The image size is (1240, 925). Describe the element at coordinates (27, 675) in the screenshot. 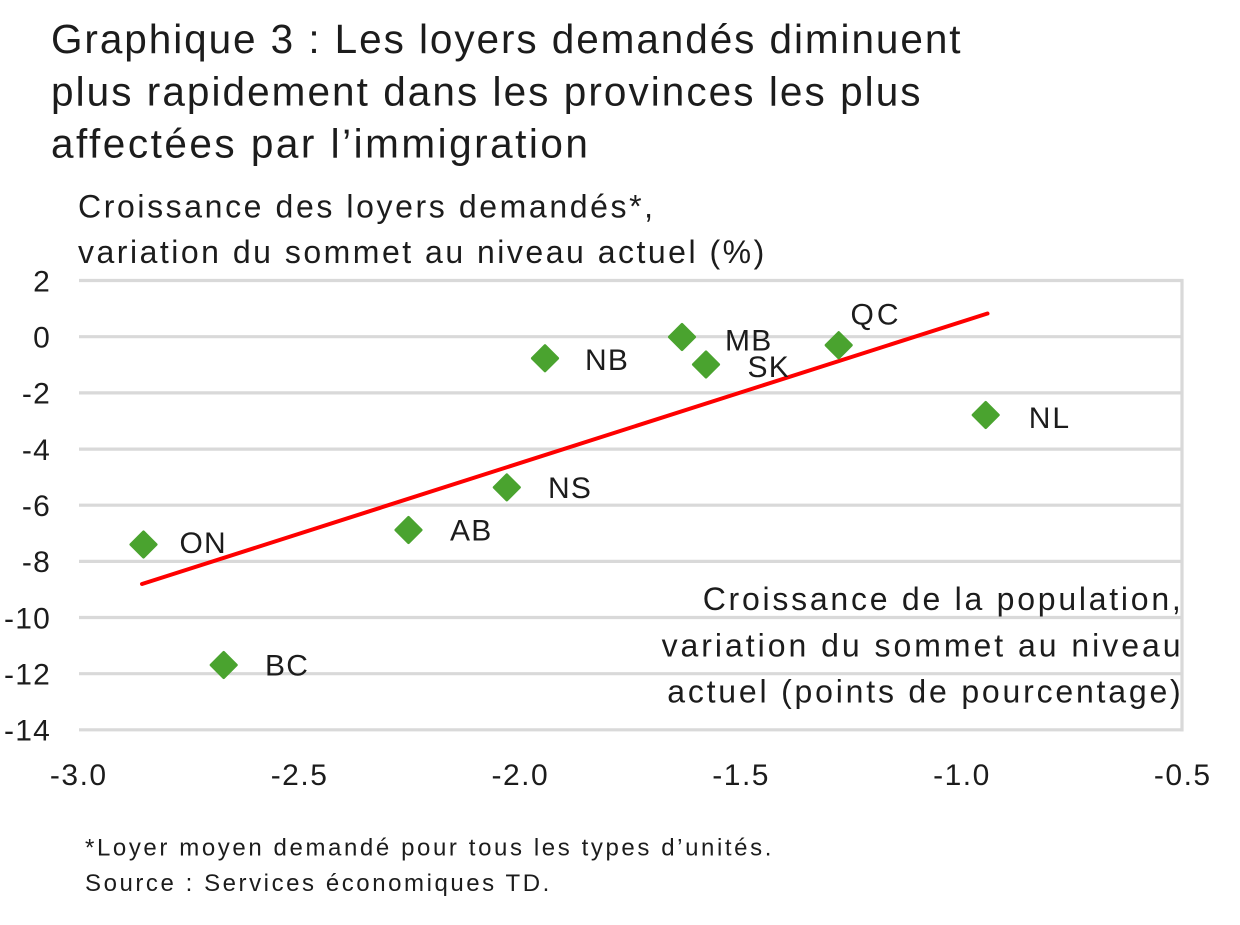

I see `svg-text: -12` at that location.